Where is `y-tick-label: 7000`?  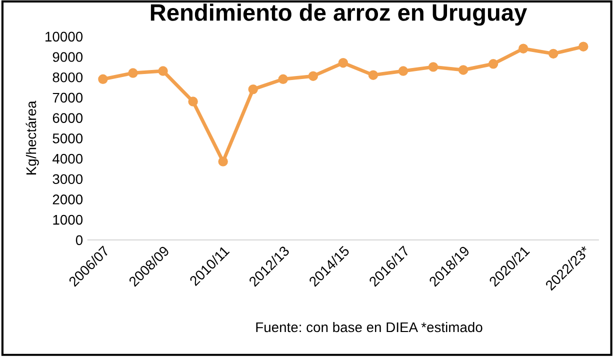 y-tick-label: 7000 is located at coordinates (67, 97).